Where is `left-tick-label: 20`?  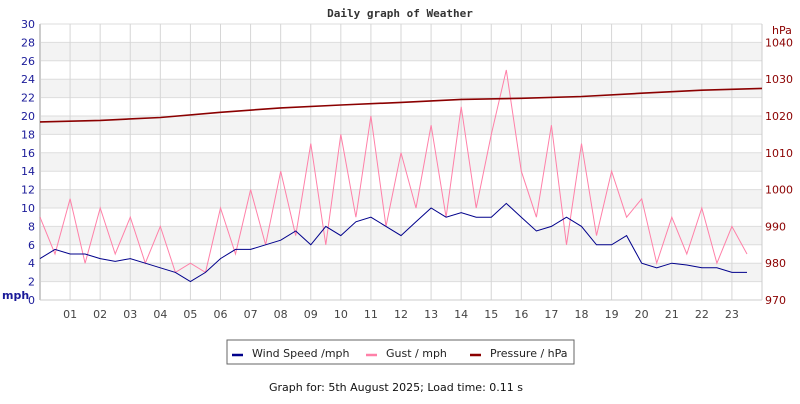
left-tick-label: 20 is located at coordinates (28, 116).